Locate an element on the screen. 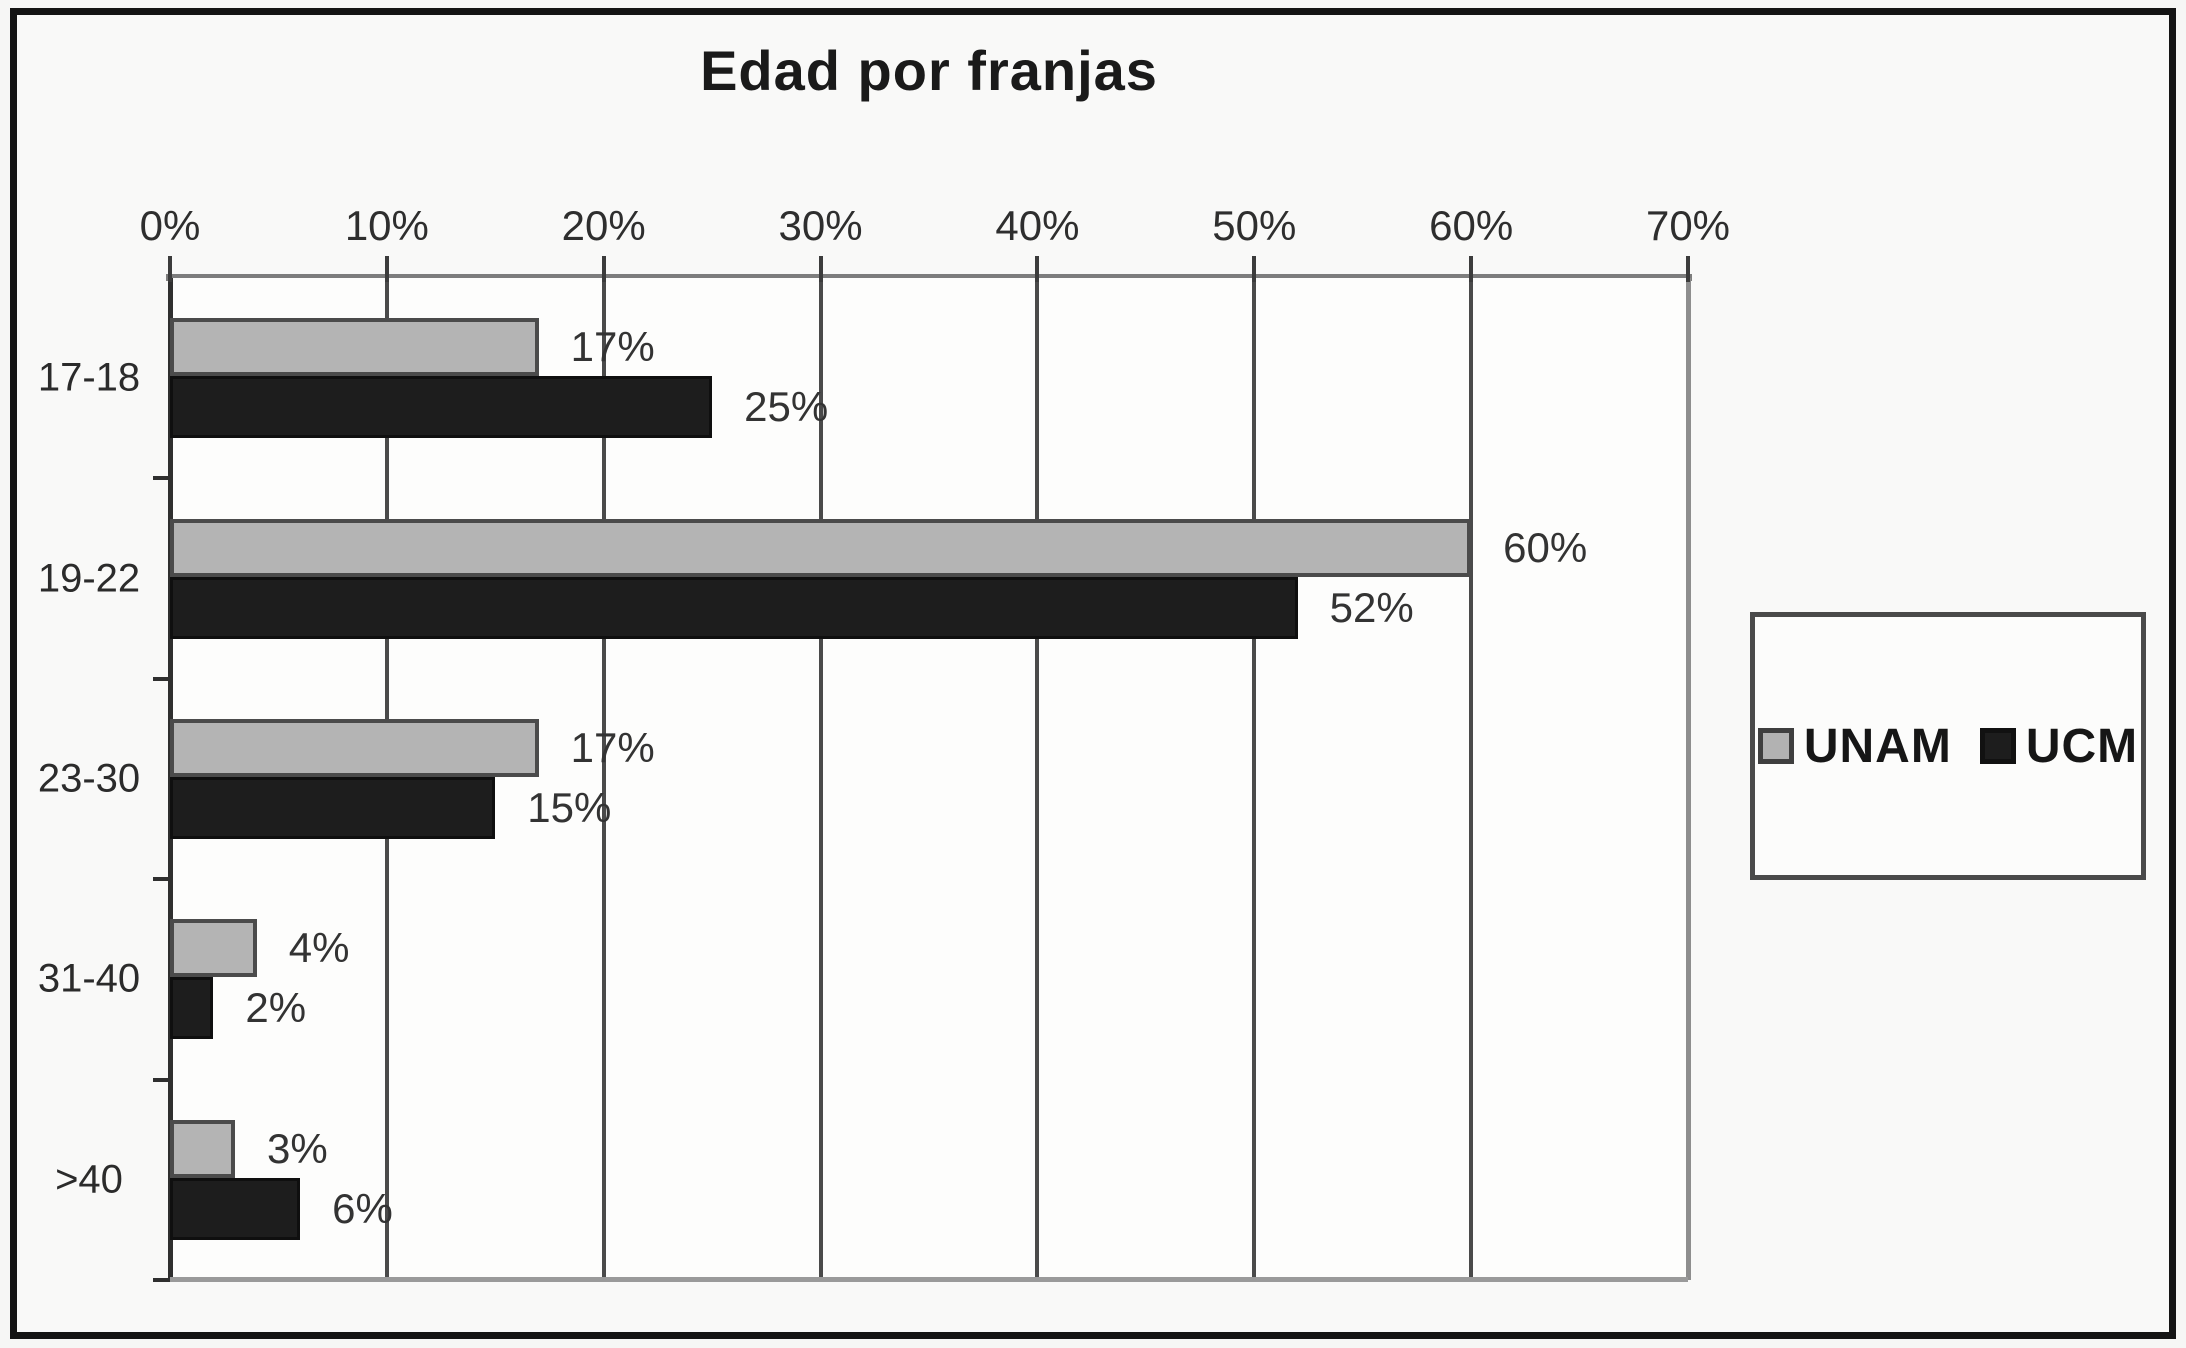  bar-value-label: 4% is located at coordinates (319, 948).